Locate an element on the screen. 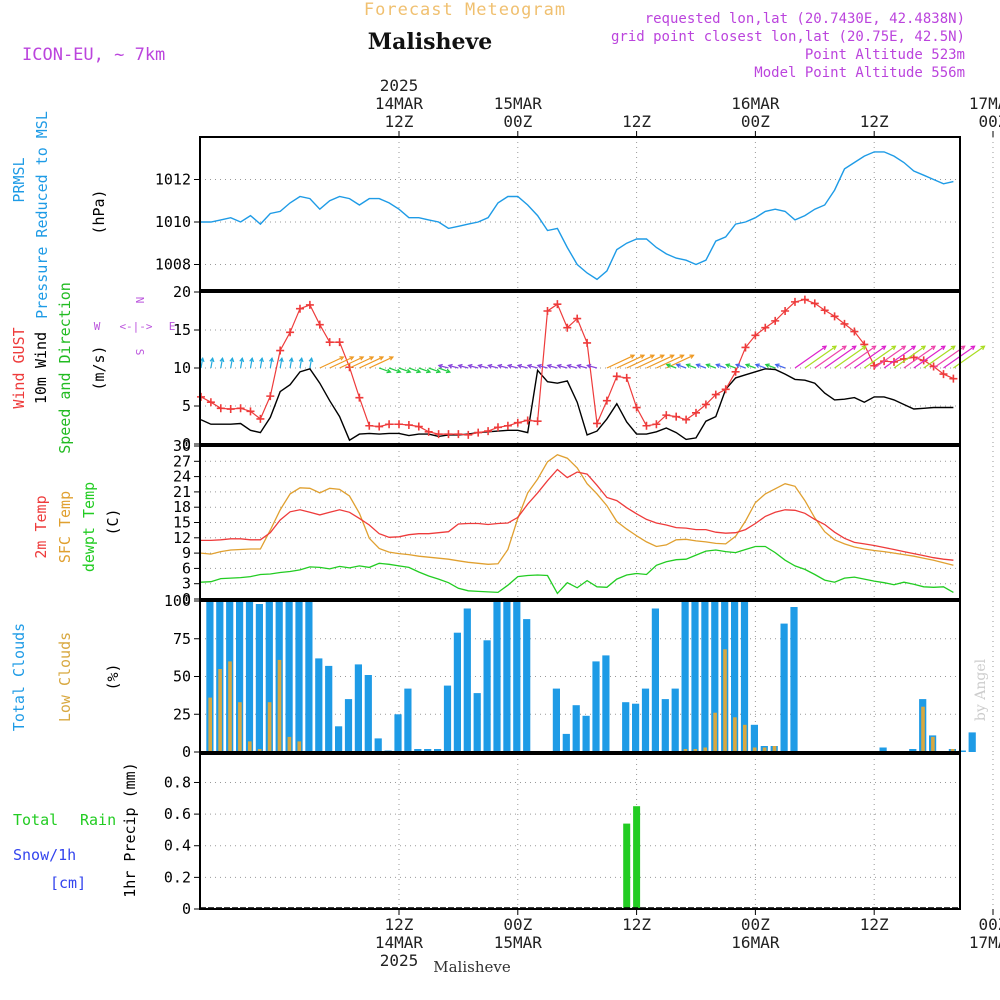 Image resolution: width=1000 pixels, height=1000 pixels. precip-axis-label: 1hr Precip (mm) is located at coordinates (130, 829).